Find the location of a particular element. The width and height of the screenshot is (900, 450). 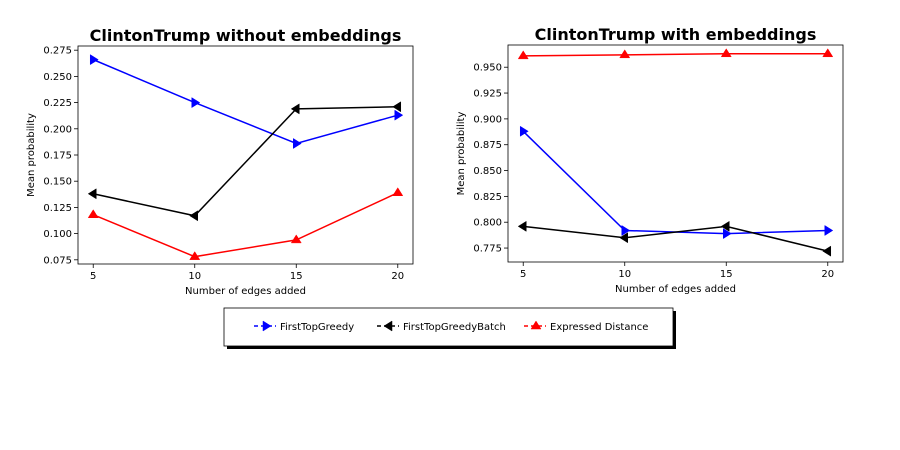

y-tick-label: 0.075 is located at coordinates (57, 260).